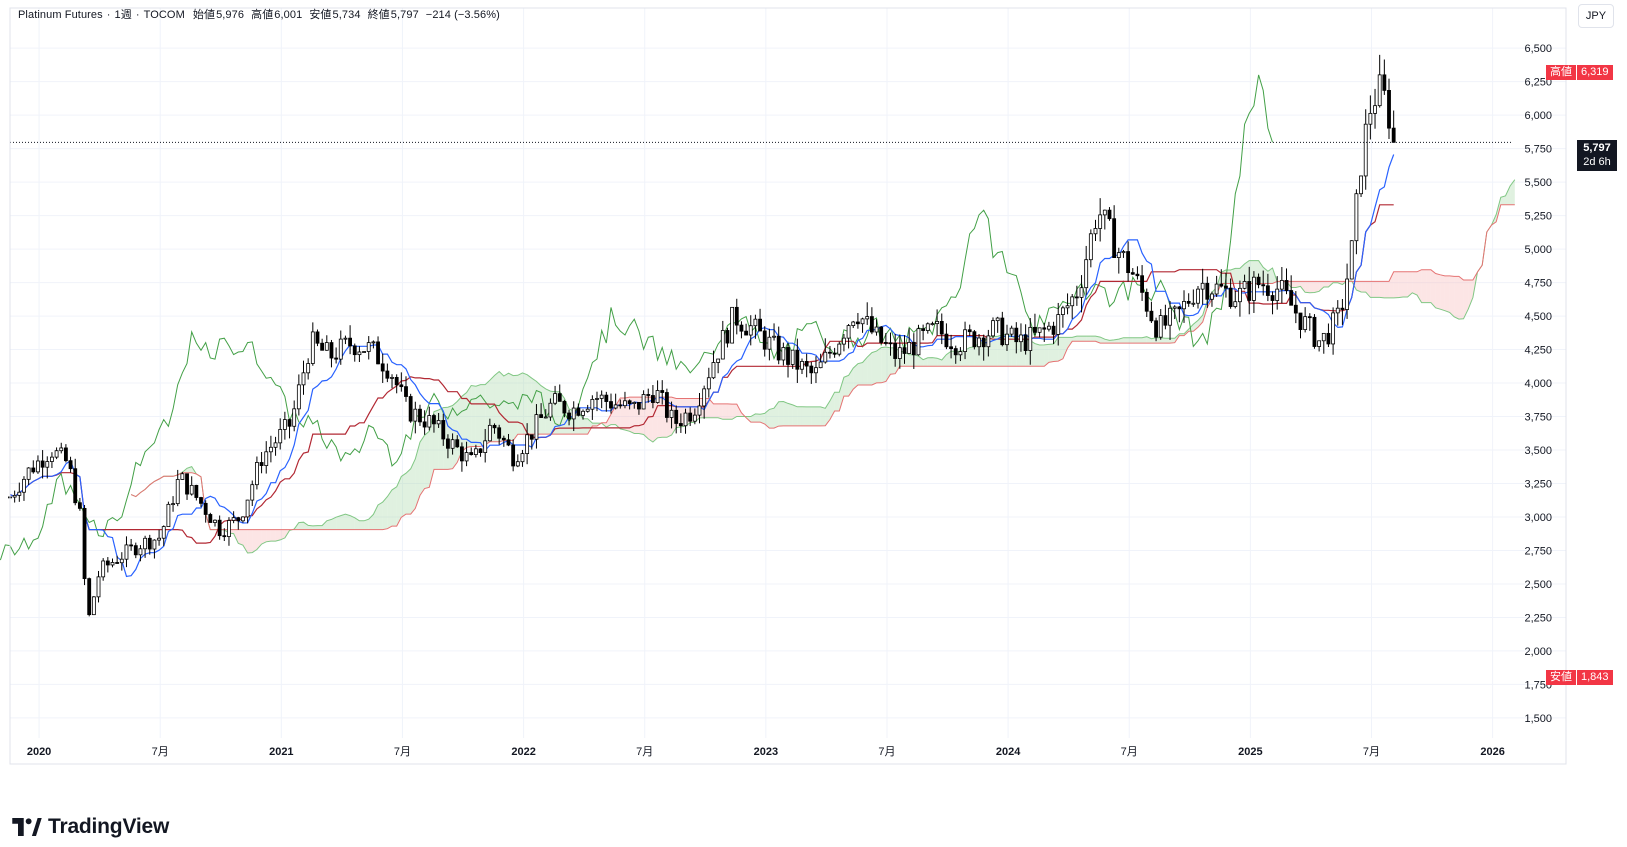 Image resolution: width=1627 pixels, height=847 pixels. Describe the element at coordinates (90, 827) in the screenshot. I see `tradingview-logo: TradingView` at that location.